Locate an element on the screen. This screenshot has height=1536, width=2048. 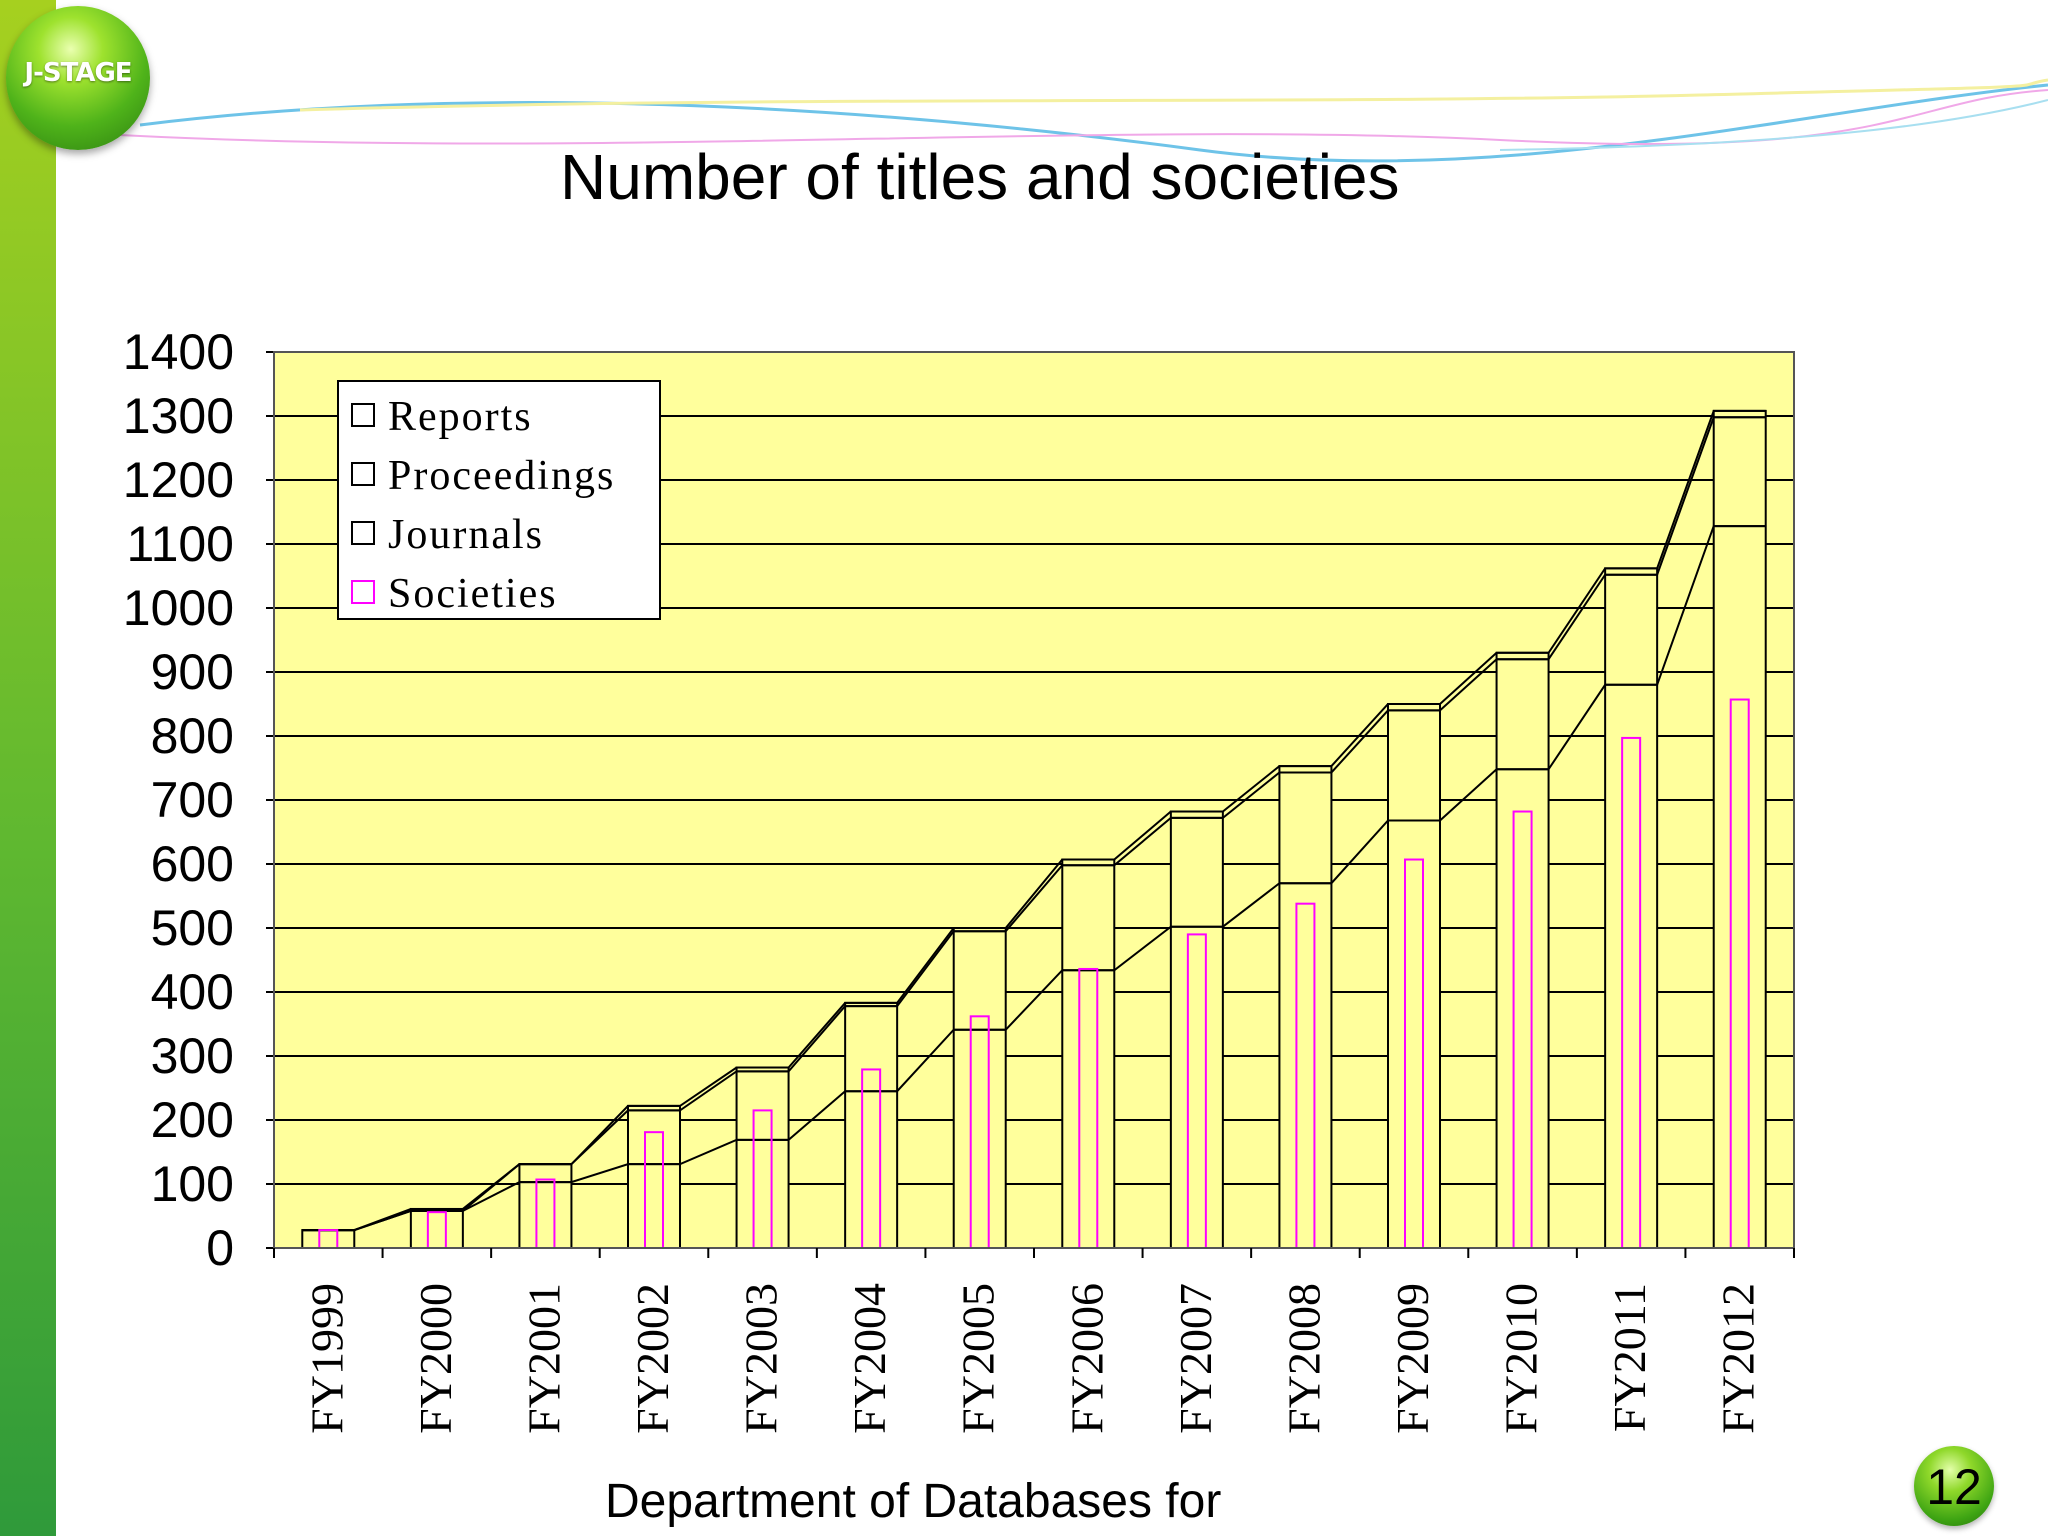
jstage-logo: J-STAGE is located at coordinates (78, 78).